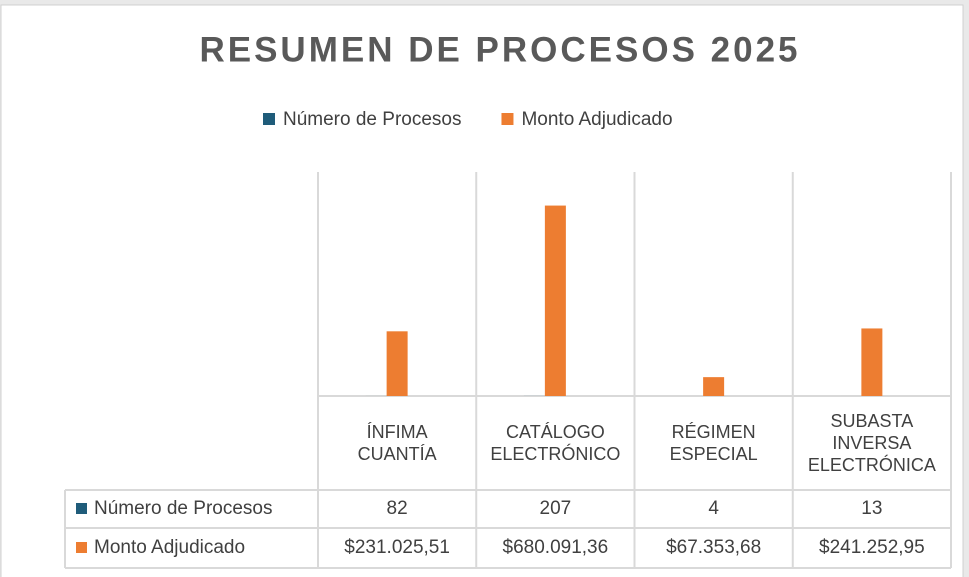 This screenshot has width=969, height=577. I want to click on table-value: $680.091,36, so click(556, 547).